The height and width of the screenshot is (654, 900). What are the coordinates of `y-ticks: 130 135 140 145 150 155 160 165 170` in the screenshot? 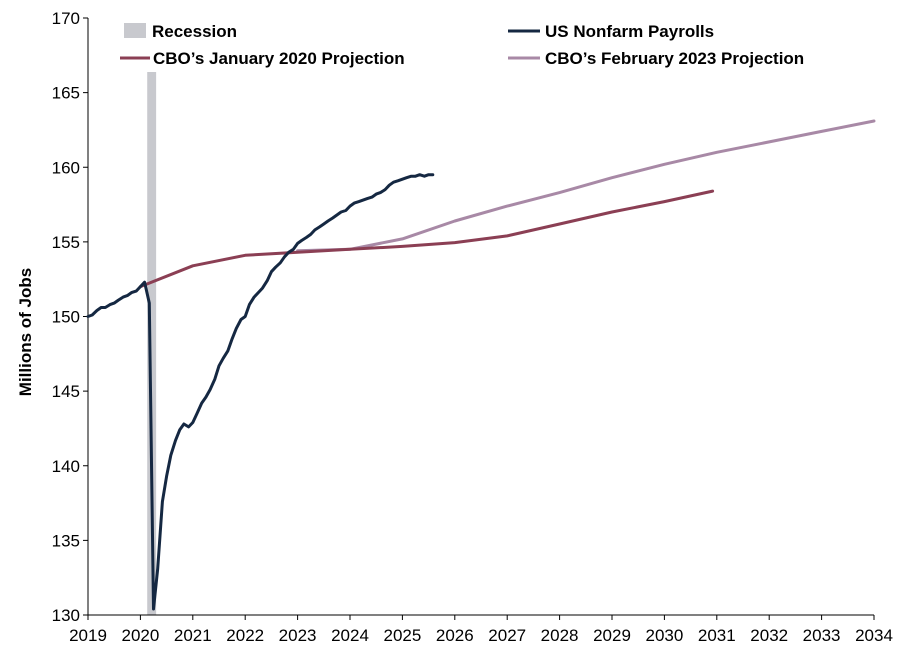 It's located at (70, 317).